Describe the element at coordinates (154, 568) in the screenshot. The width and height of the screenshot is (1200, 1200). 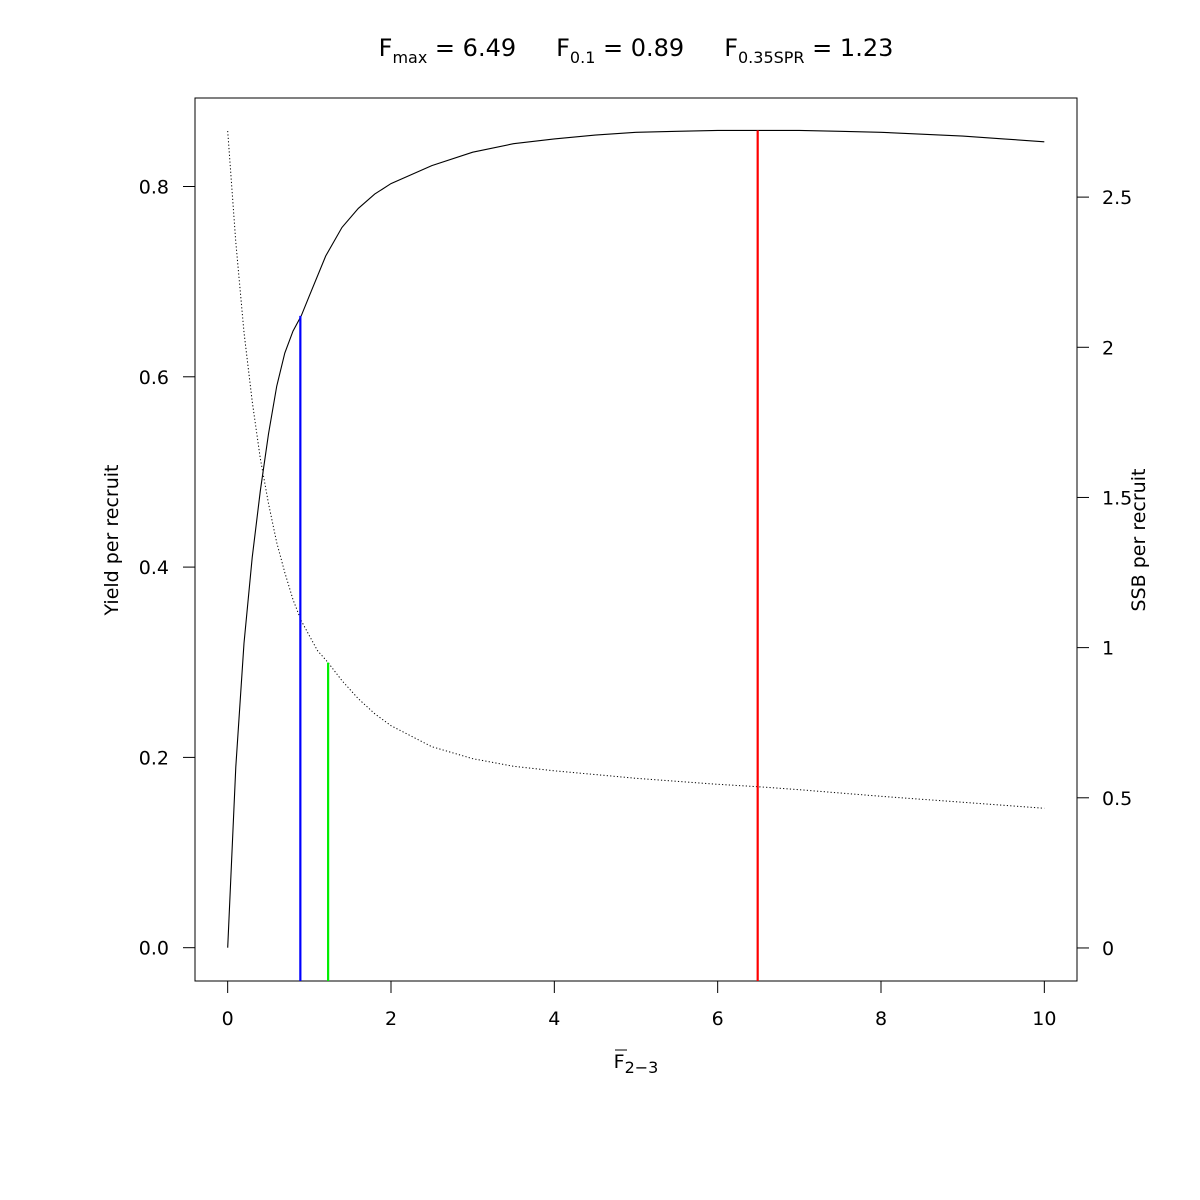
I see `y-tick-label: 0.4` at that location.